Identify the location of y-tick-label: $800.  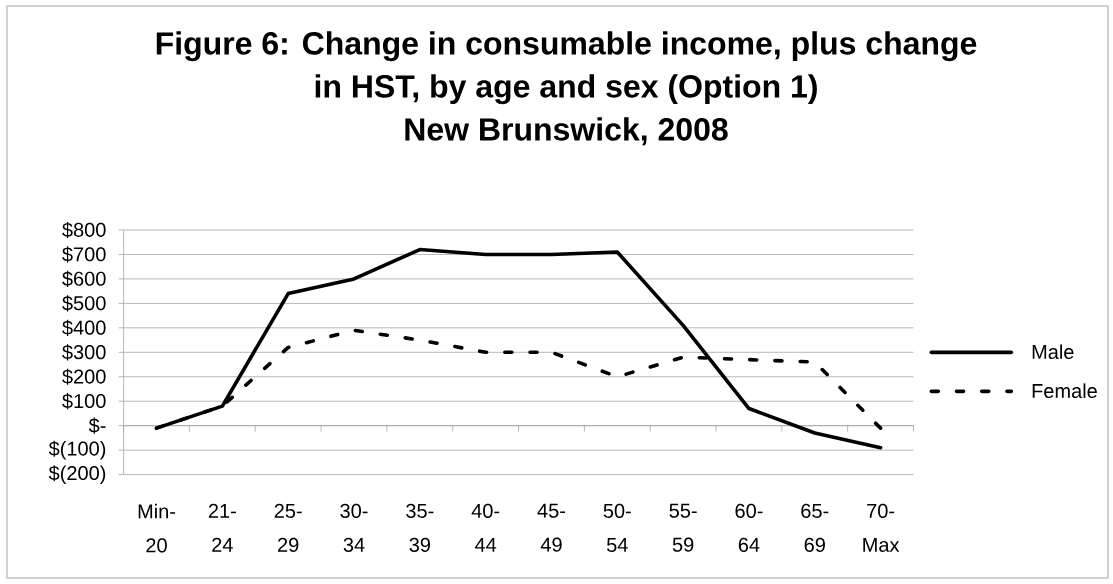
(84, 230).